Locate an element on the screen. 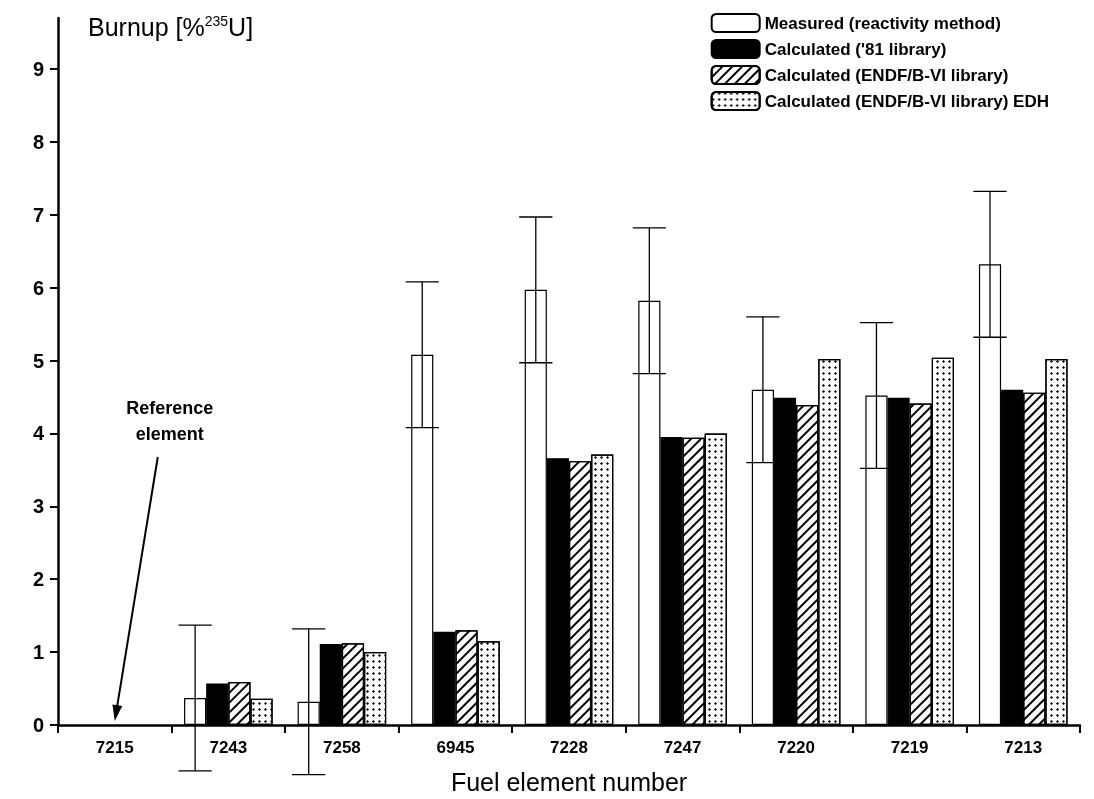  x-tick-label: 6945 is located at coordinates (455, 747).